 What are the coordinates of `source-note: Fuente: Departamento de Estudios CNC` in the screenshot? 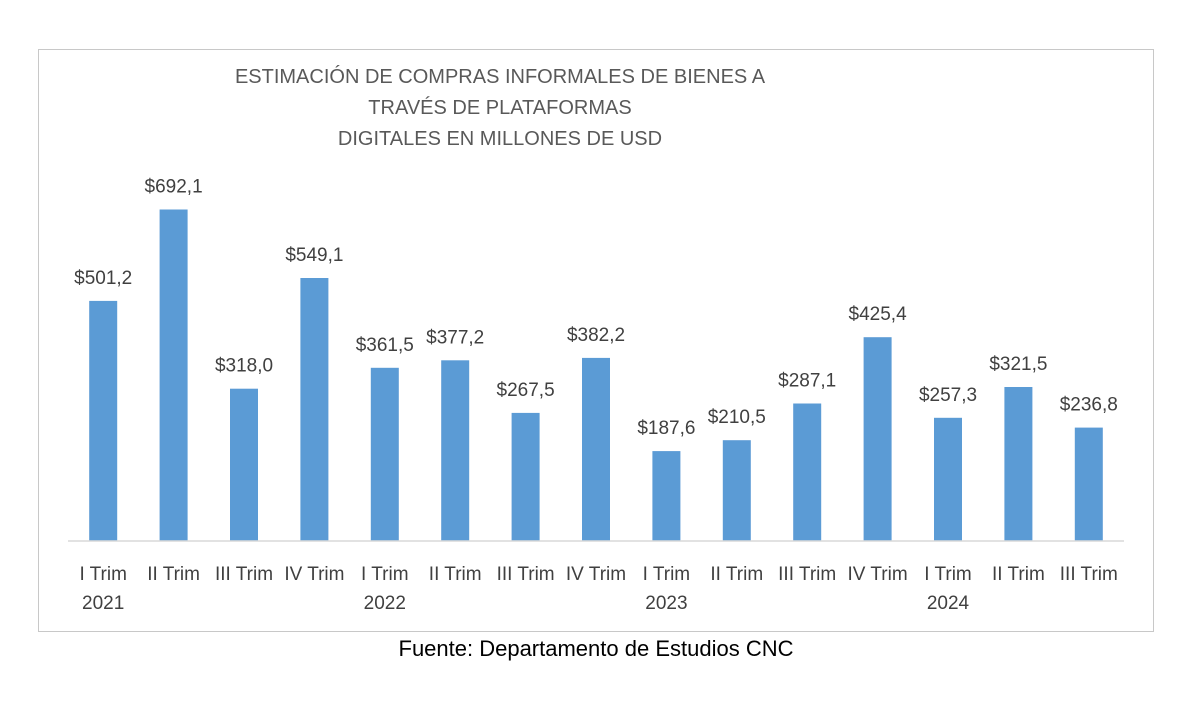 It's located at (596, 648).